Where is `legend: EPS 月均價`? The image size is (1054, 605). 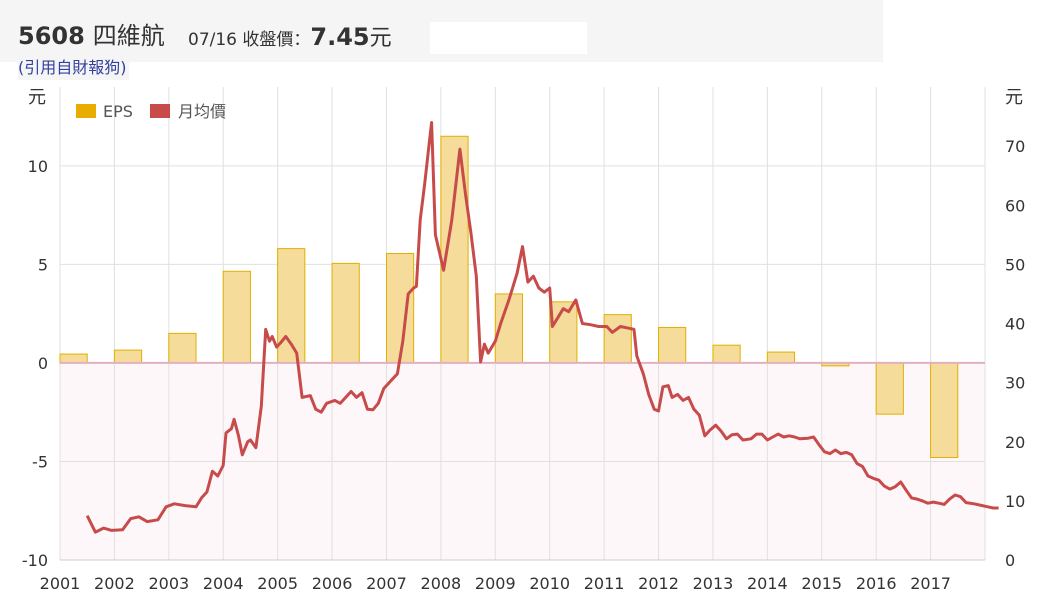
legend: EPS 月均價 is located at coordinates (151, 111).